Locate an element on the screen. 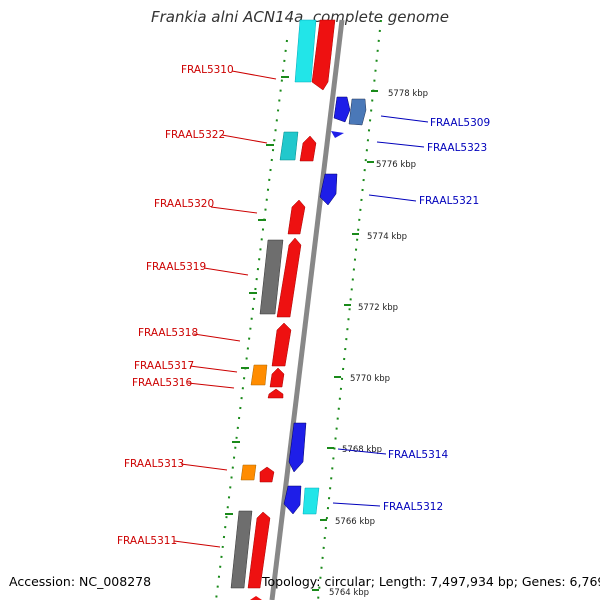 This screenshot has height=600, width=600. genome-backbone is located at coordinates (307, 309).